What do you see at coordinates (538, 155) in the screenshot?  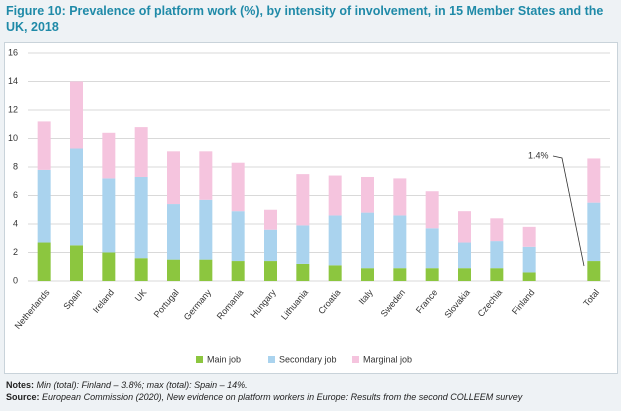 I see `annotation: 1.4%` at bounding box center [538, 155].